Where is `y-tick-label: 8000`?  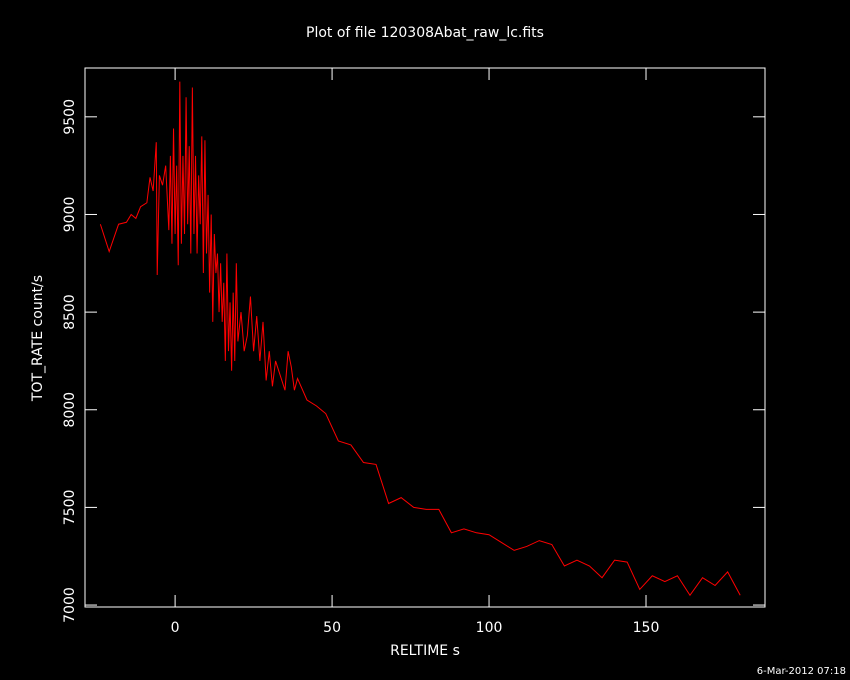 y-tick-label: 8000 is located at coordinates (70, 410).